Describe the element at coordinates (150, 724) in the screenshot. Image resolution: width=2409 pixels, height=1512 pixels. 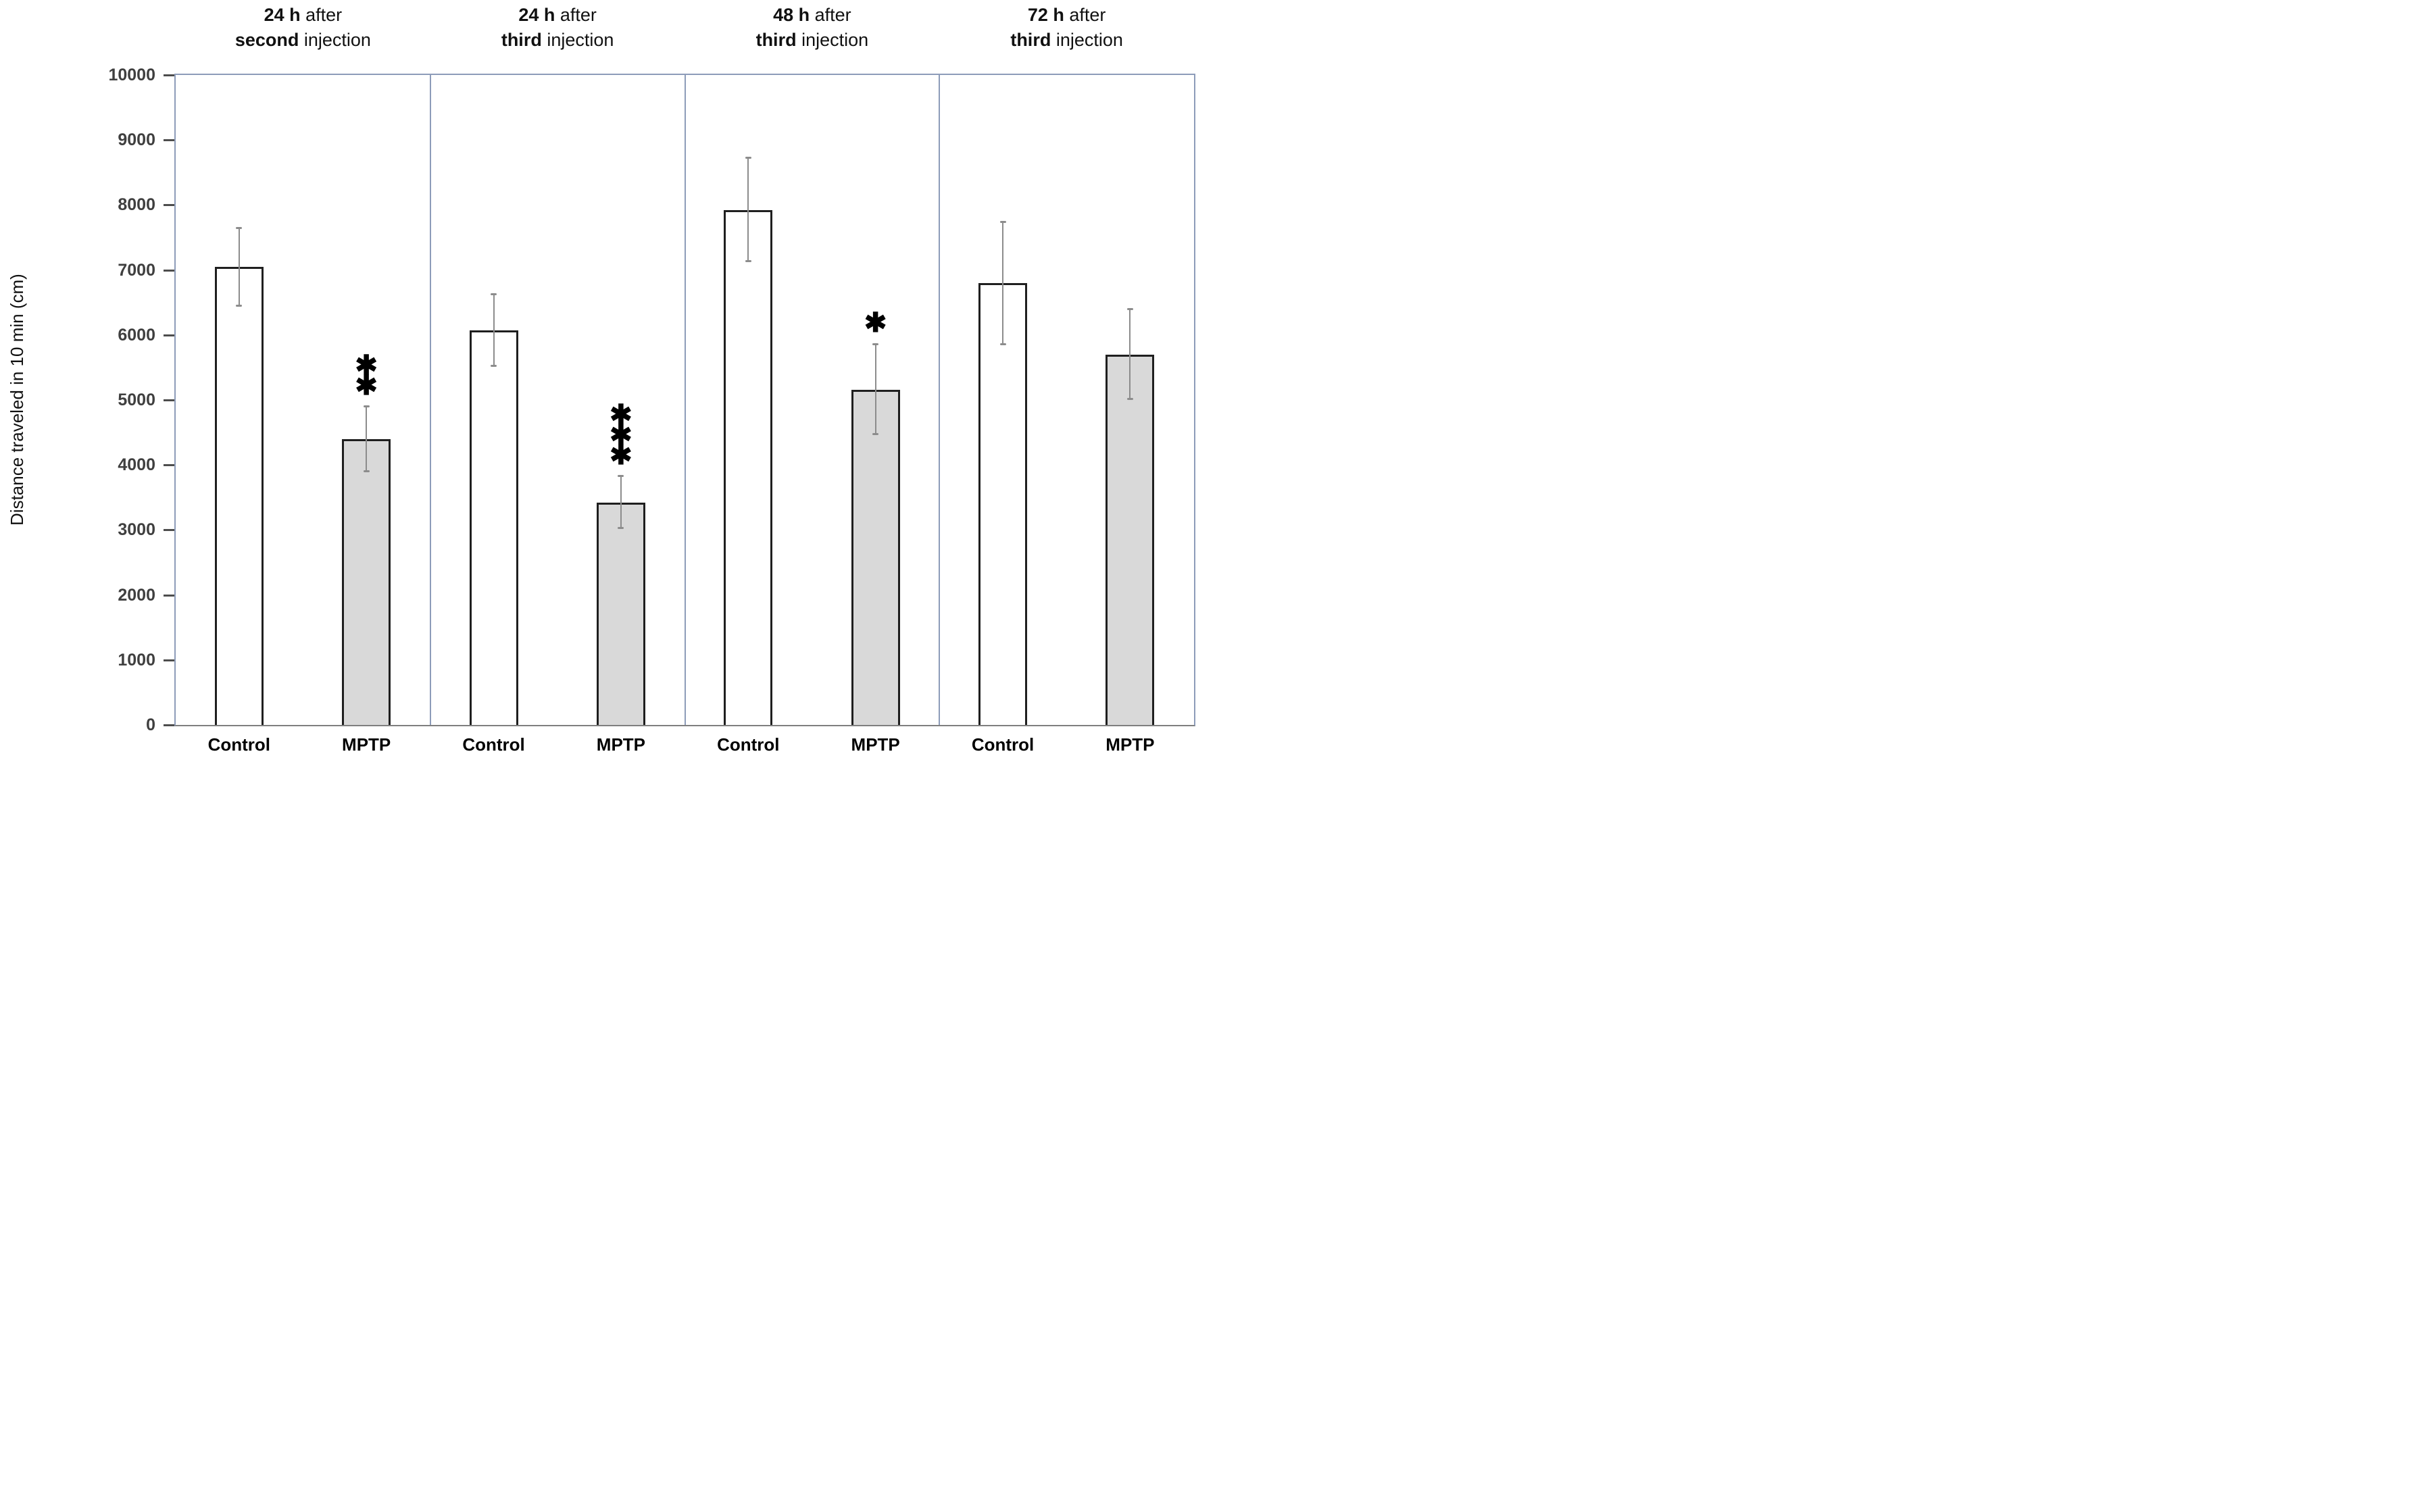
I see `y-tick-label: 0` at that location.